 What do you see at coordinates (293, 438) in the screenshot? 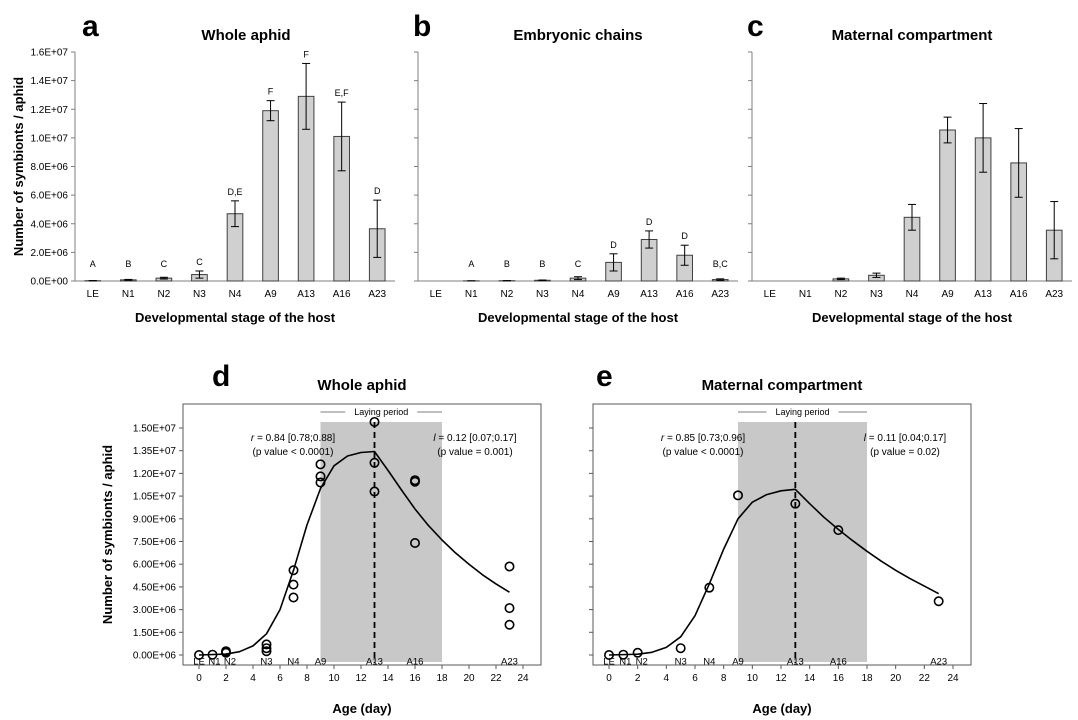
I see `r-stat: r = 0.84 [0.78;0.88]` at bounding box center [293, 438].